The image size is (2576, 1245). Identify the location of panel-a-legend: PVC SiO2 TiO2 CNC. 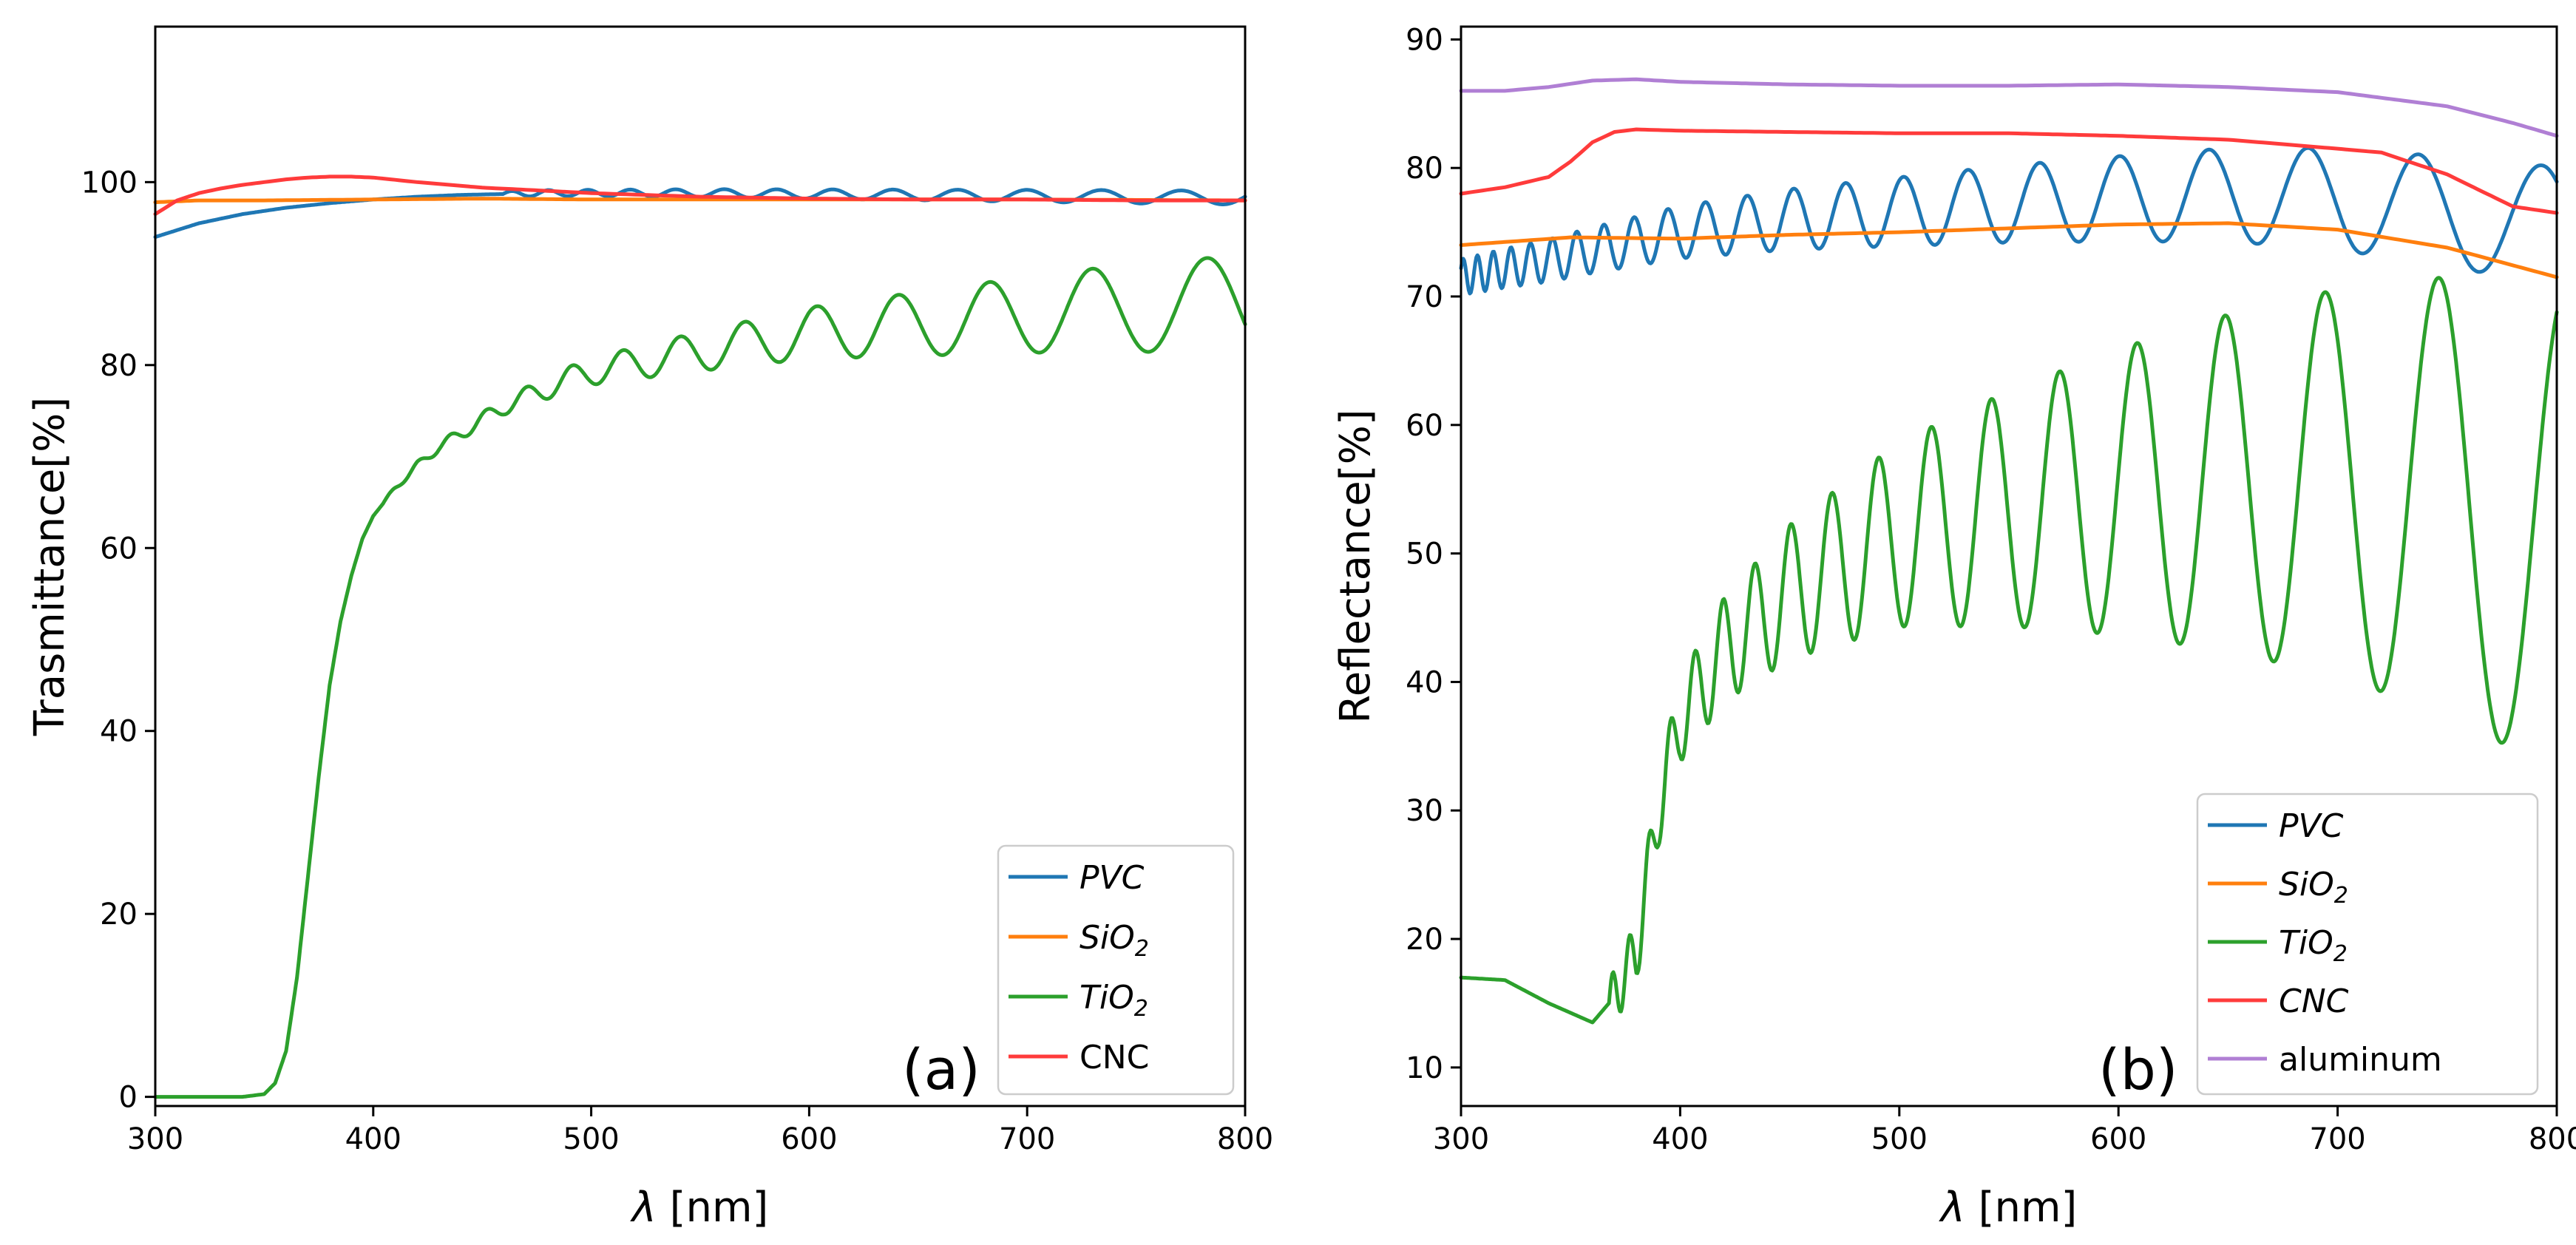
(1116, 970).